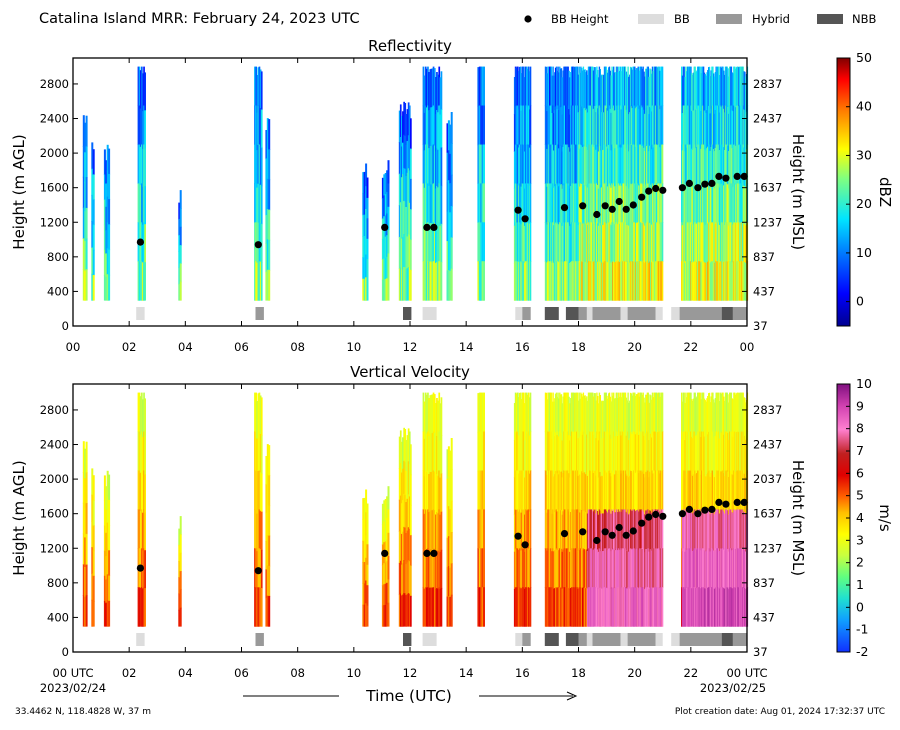 This screenshot has width=900, height=730. I want to click on reflectivity-bb-type-segment, so click(624, 313).